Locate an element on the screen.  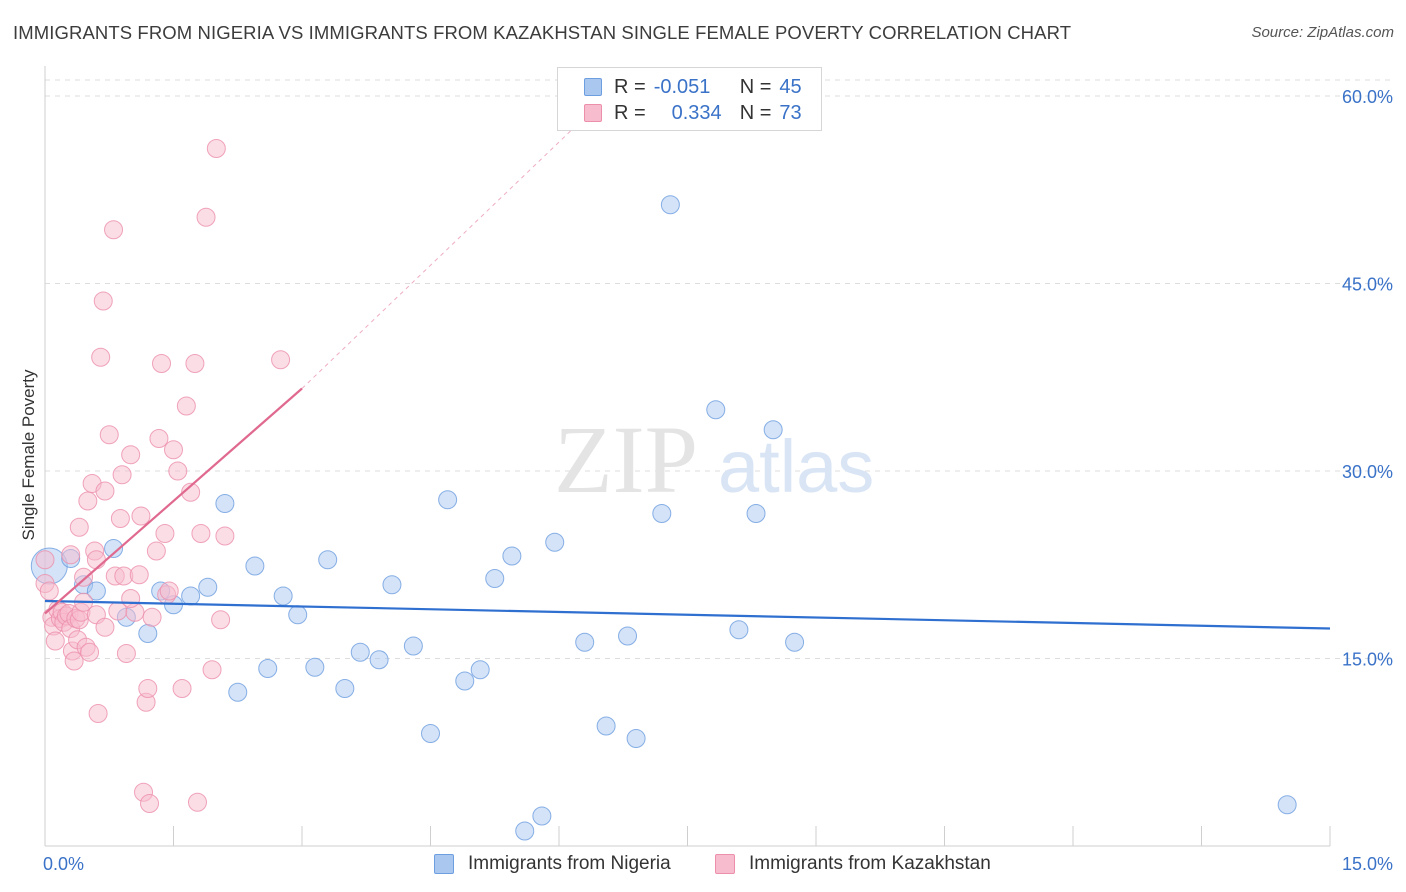
stats-legend-kazakhstan: R = 0.334 N = 73 is located at coordinates (693, 113).